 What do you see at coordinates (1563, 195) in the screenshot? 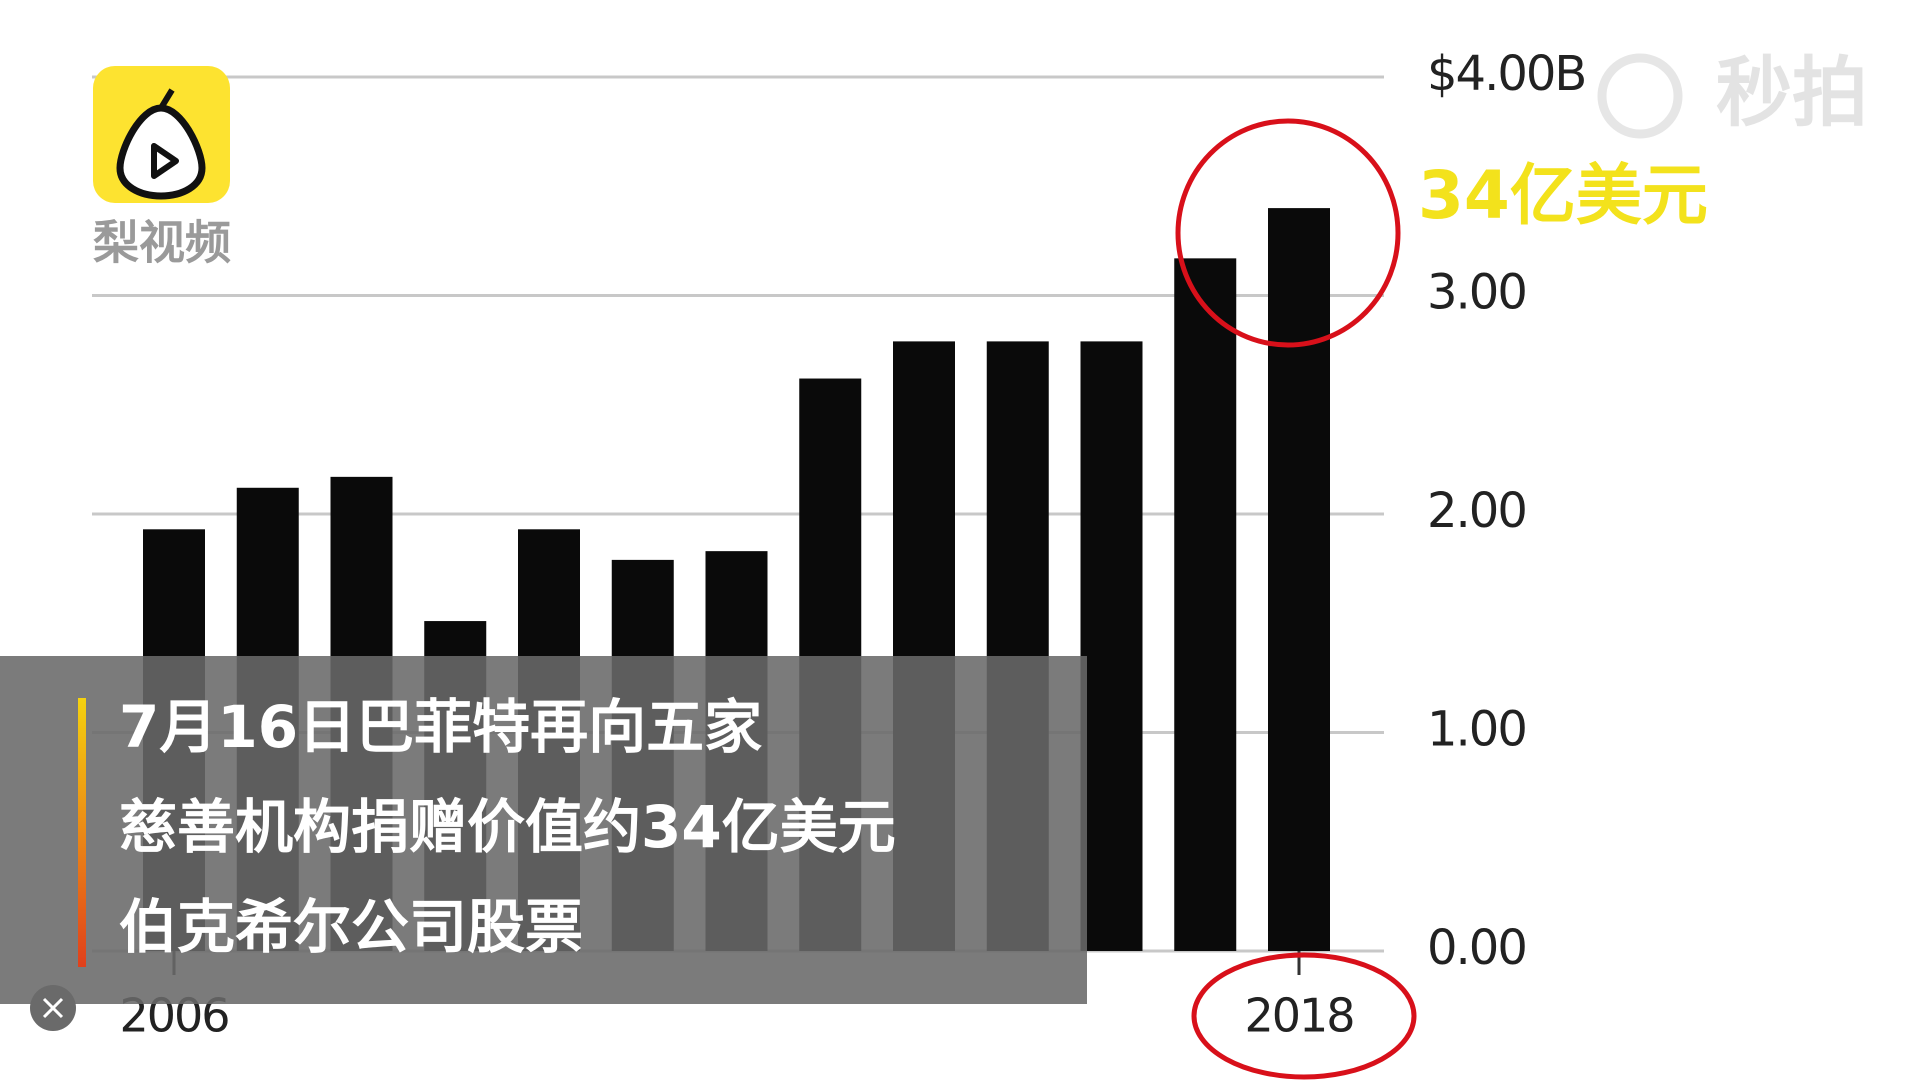
I see `annotation: 34亿美元` at bounding box center [1563, 195].